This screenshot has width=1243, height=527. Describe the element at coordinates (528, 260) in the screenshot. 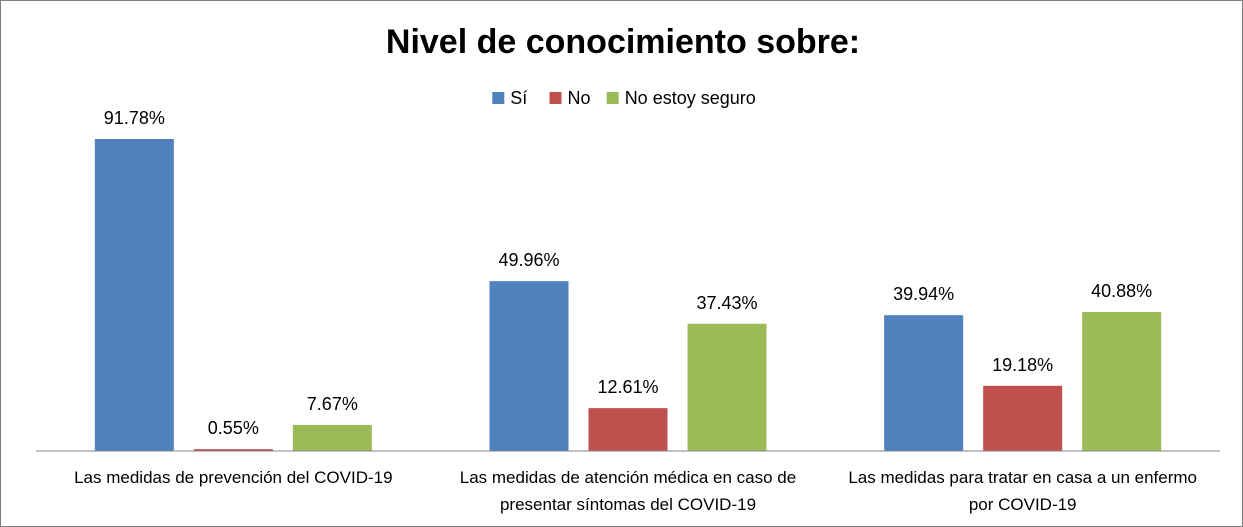

I see `data-label-2-1: 49.96%` at that location.